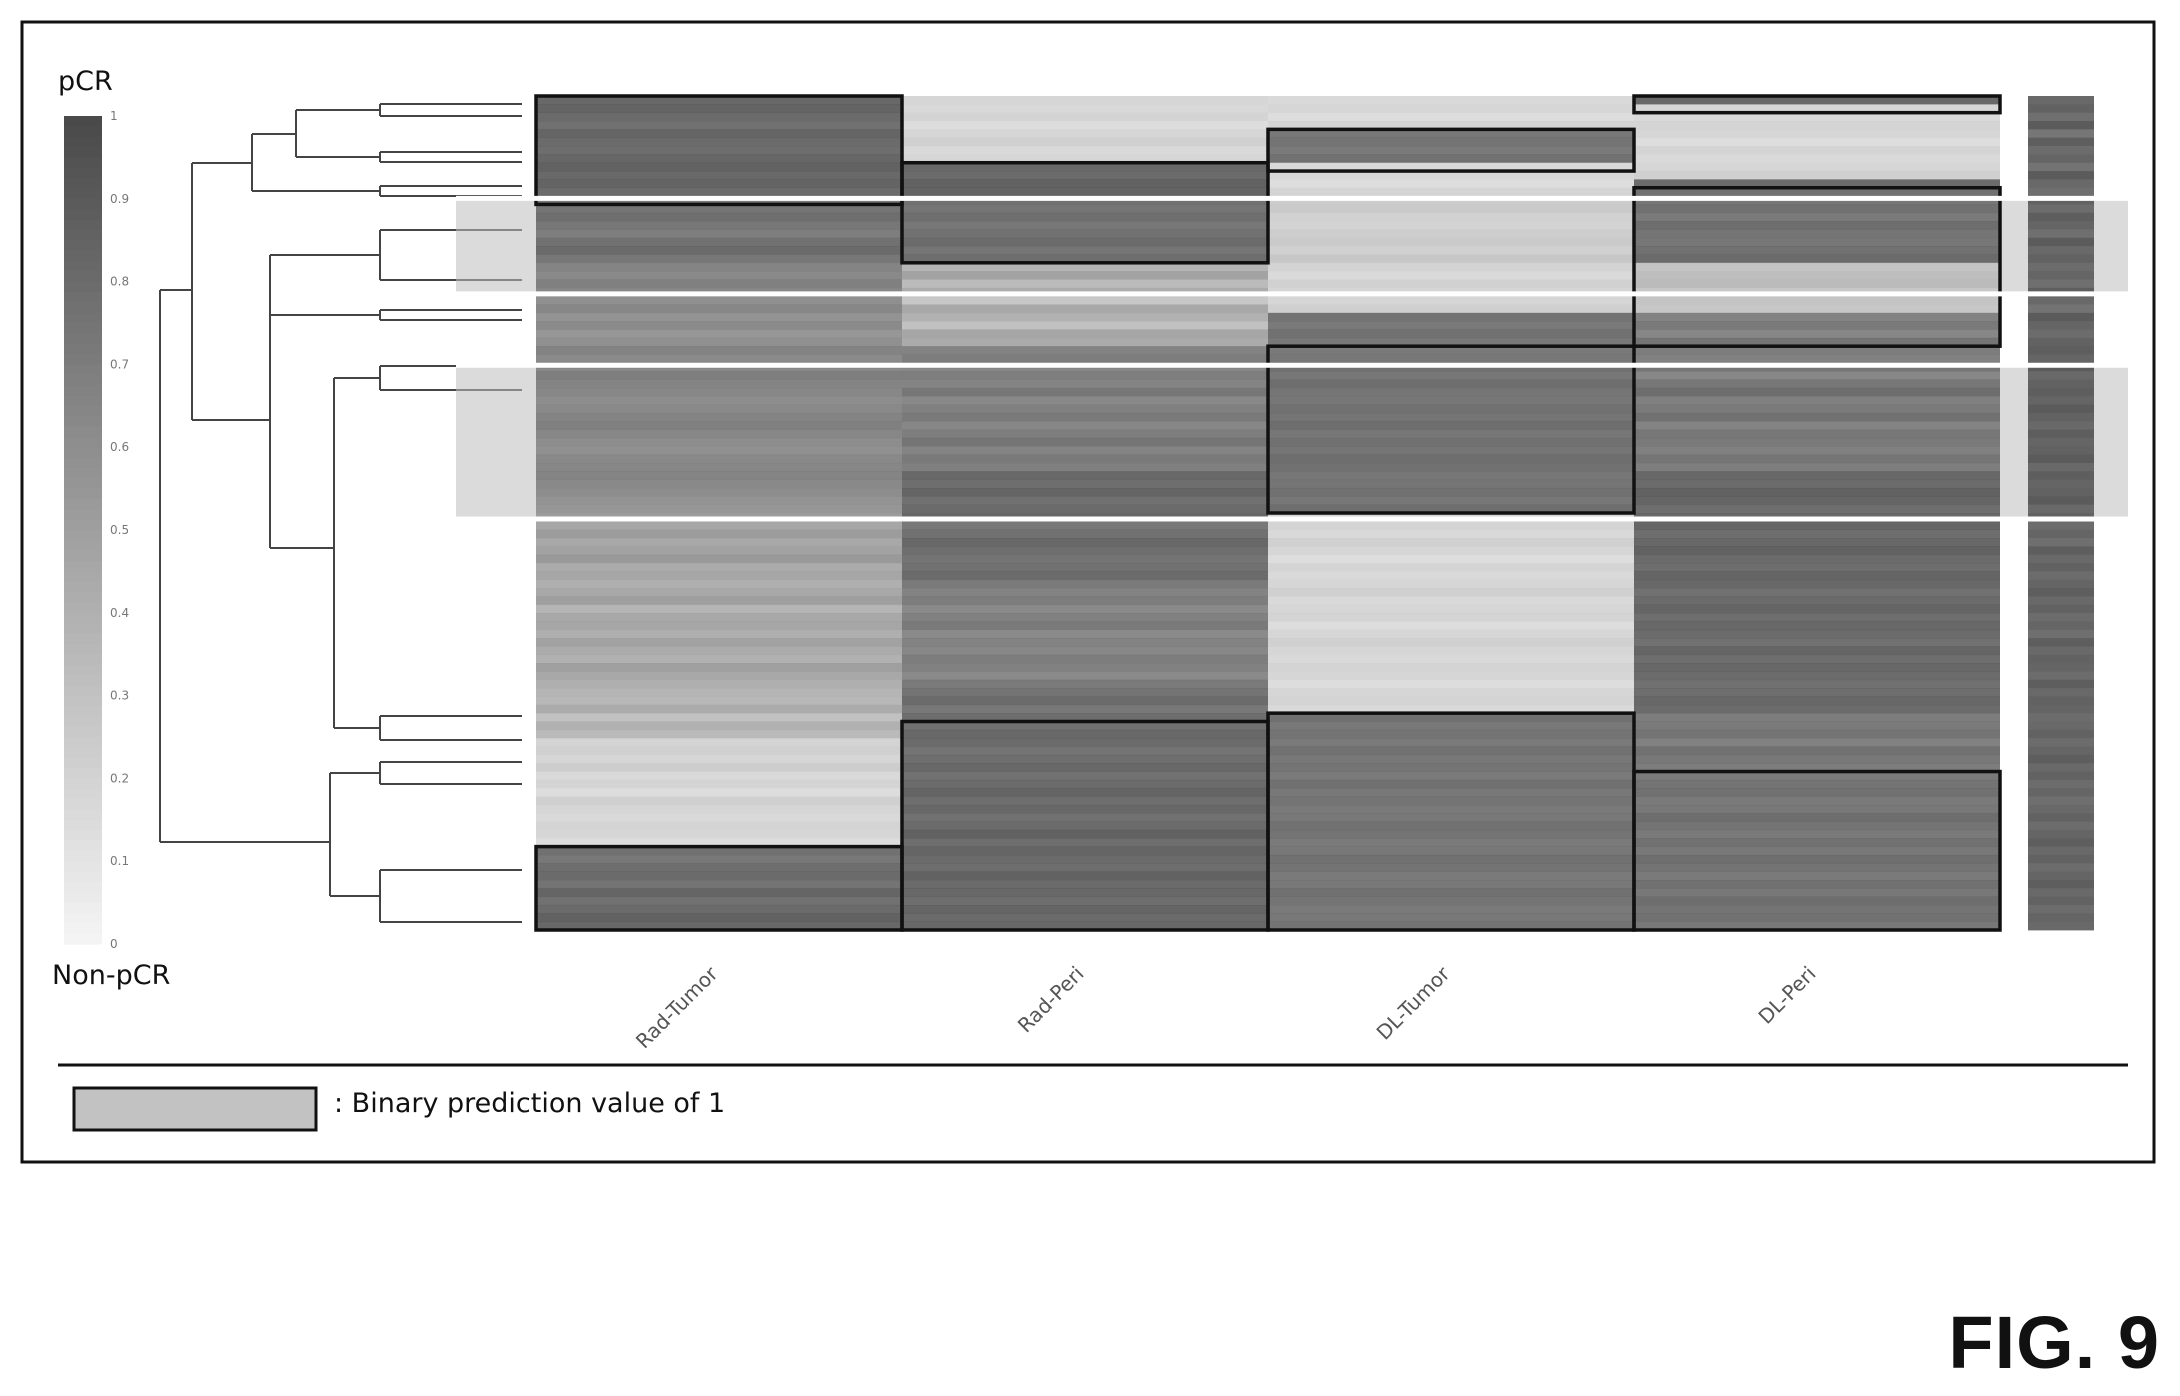  Describe the element at coordinates (119, 778) in the screenshot. I see `colorbar-tick-0.2: 0.2` at that location.